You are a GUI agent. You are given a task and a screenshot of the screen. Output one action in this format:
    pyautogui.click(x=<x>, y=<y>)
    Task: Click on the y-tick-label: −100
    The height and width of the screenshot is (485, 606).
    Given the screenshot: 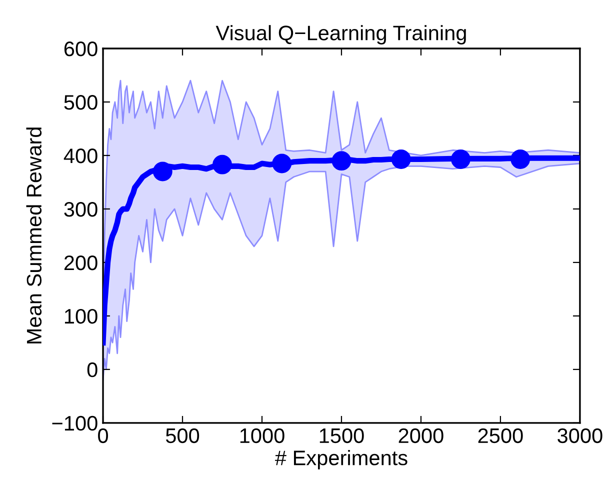 What is the action you would take?
    pyautogui.click(x=75, y=423)
    